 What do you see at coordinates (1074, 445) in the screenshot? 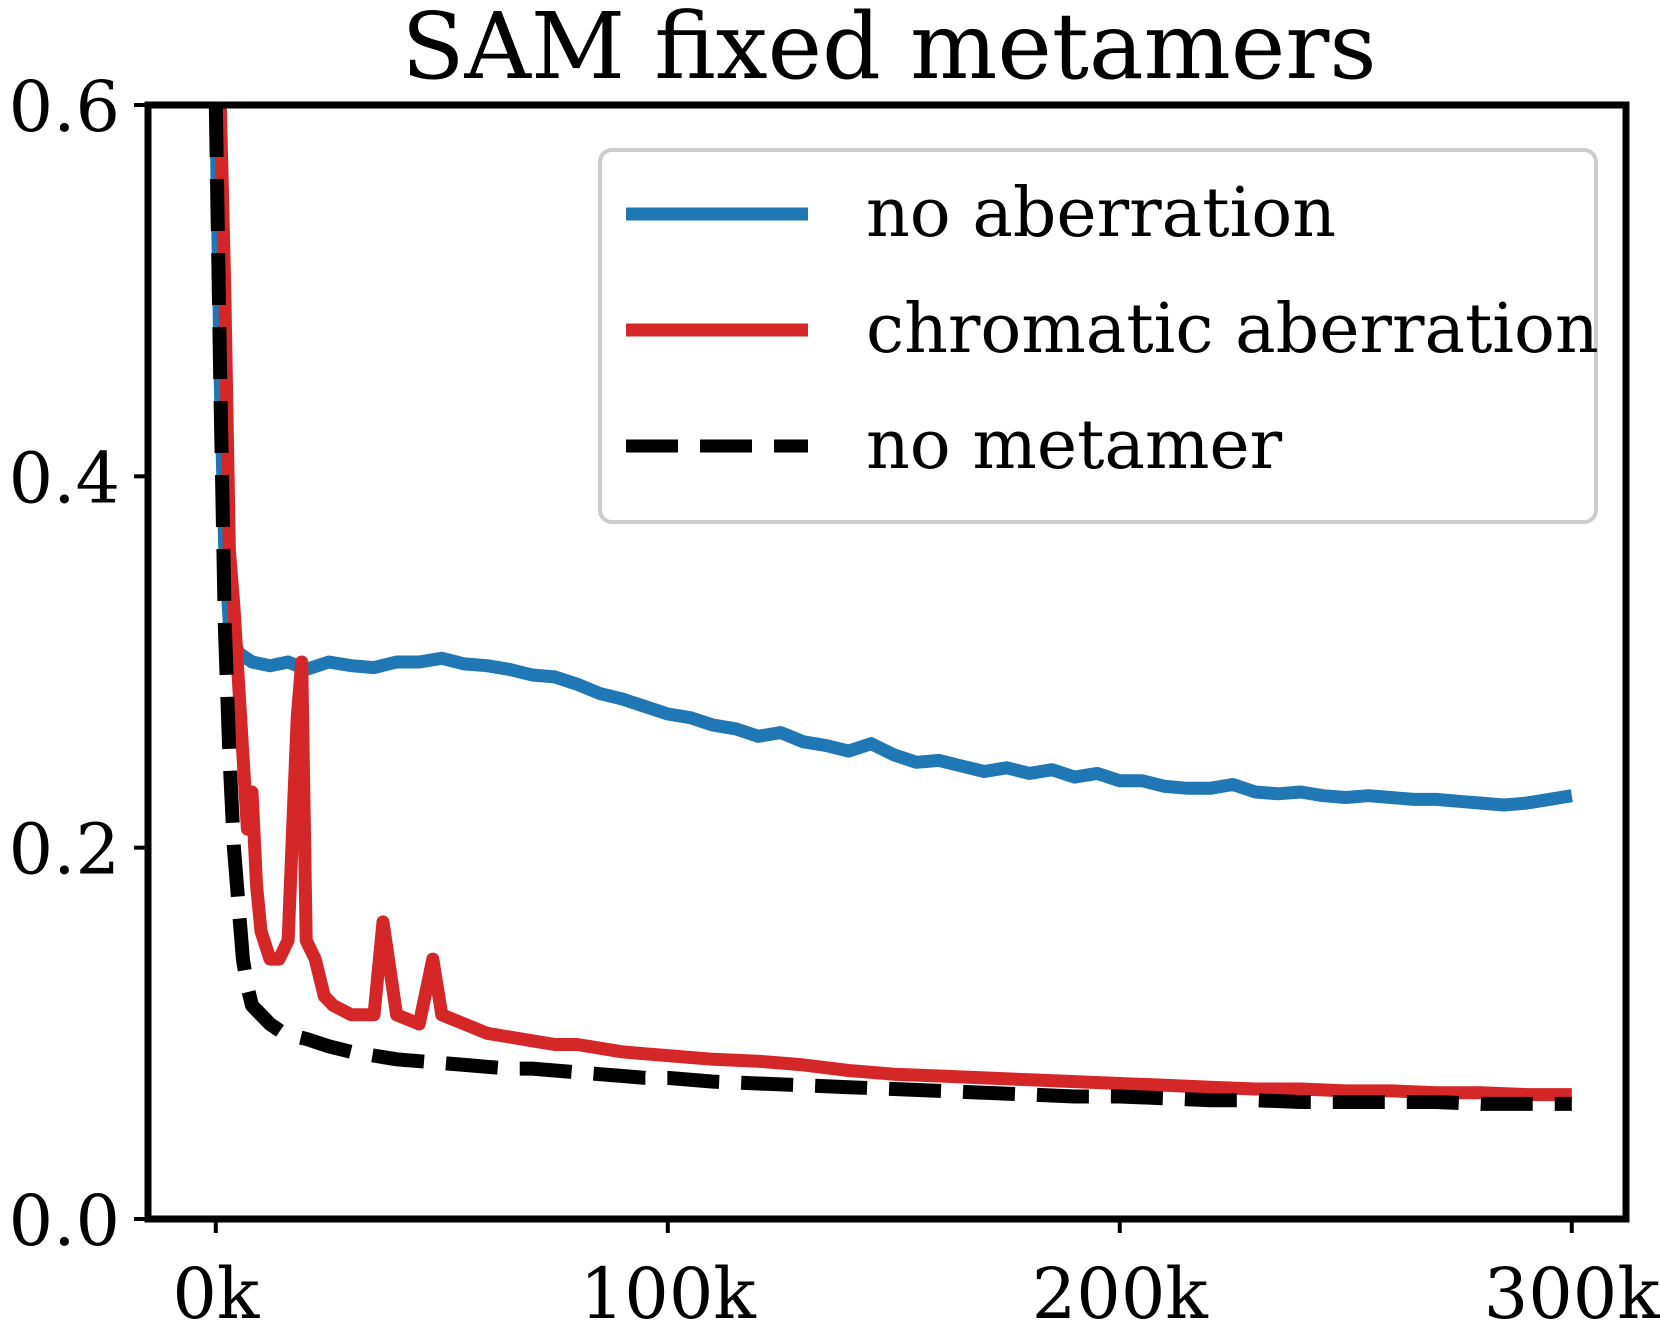
I see `legend-label-3: no metamer` at bounding box center [1074, 445].